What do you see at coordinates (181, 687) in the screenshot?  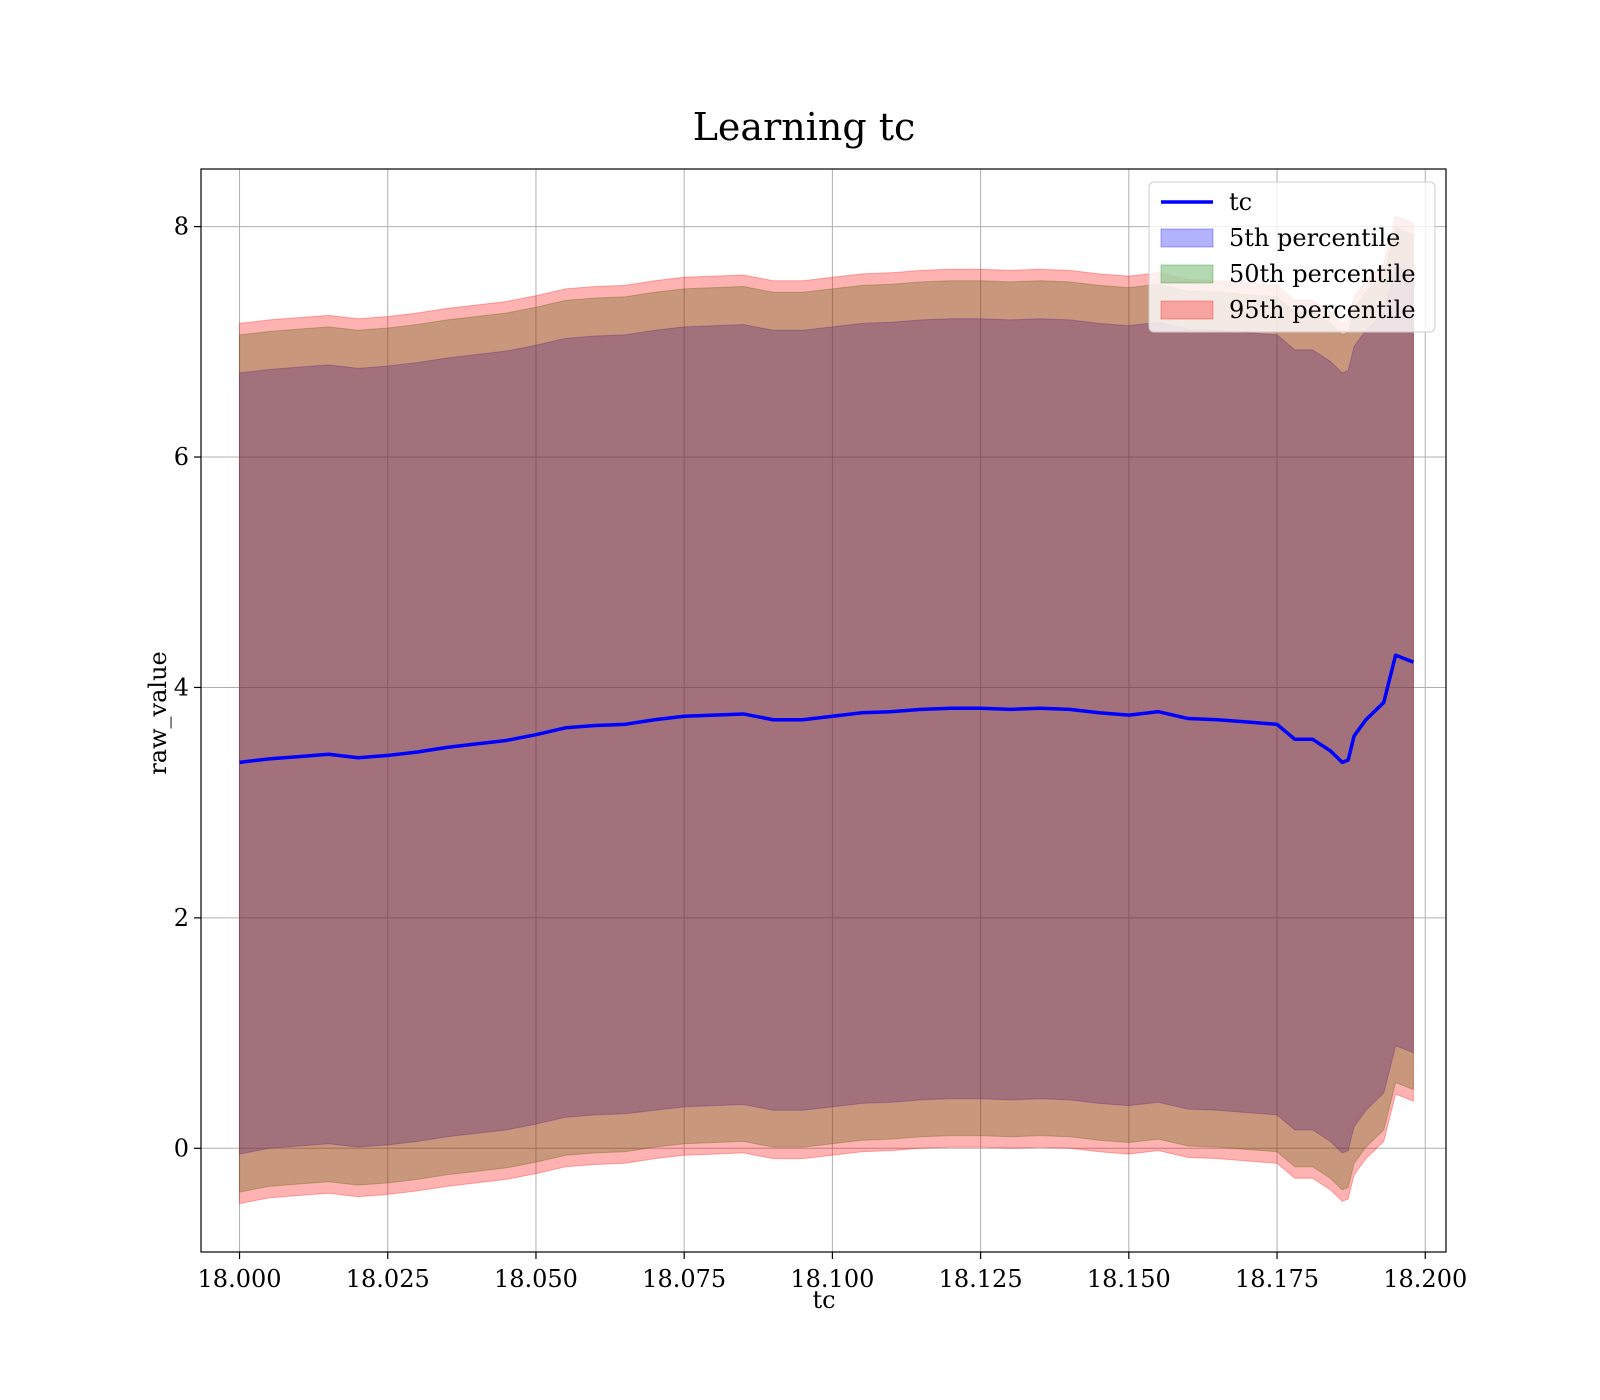 I see `y-tick-label: 4` at bounding box center [181, 687].